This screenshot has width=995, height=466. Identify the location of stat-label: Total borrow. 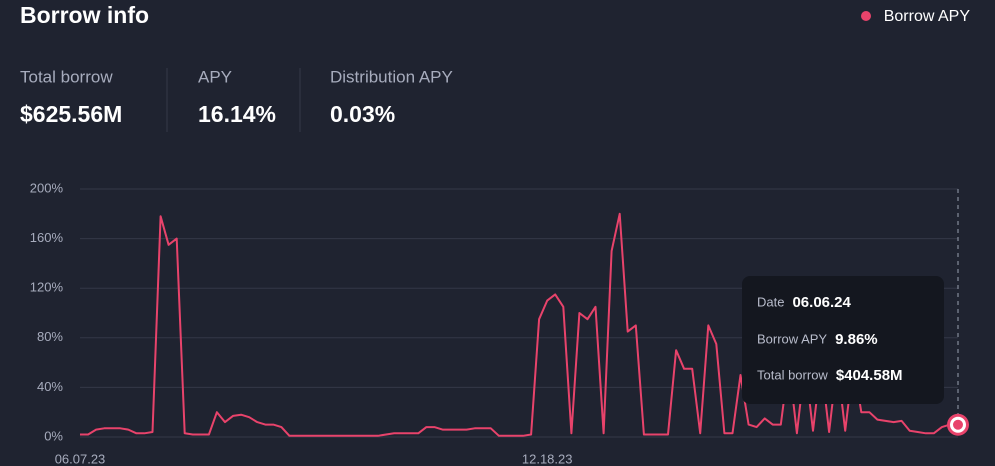
(66, 76).